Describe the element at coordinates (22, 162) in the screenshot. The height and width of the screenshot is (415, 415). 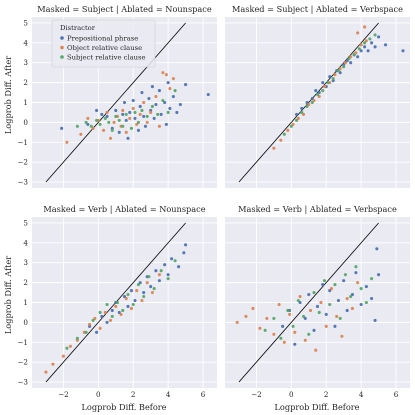
I see `y-tick-label: −2` at that location.